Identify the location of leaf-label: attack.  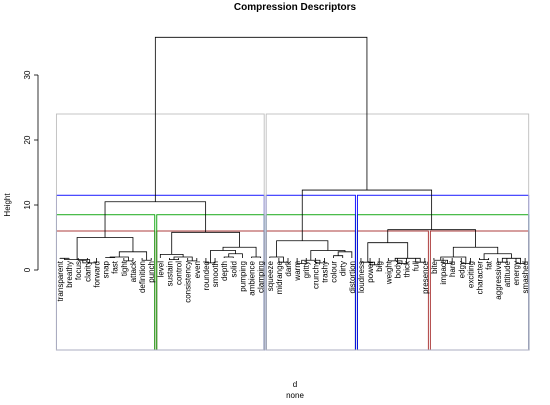
(133, 271).